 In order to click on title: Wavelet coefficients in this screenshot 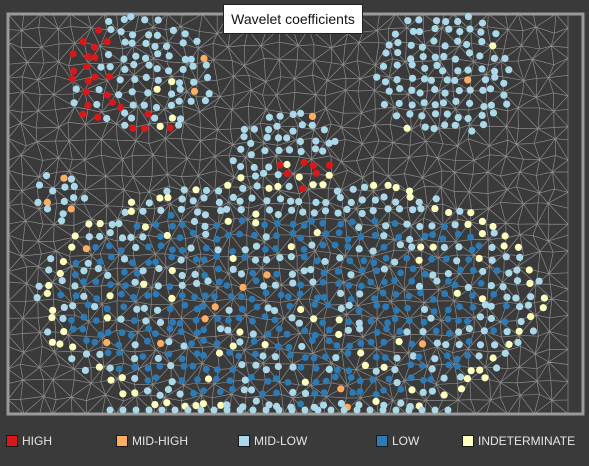, I will do `click(293, 19)`.